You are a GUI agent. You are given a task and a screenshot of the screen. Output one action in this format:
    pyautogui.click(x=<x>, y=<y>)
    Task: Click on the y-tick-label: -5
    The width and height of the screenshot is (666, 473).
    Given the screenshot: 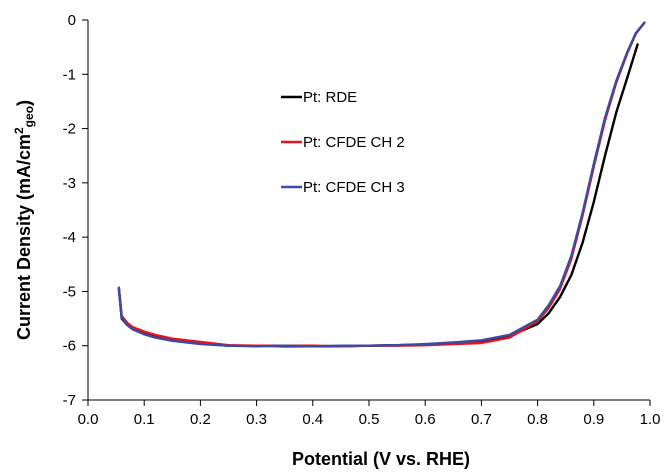 What is the action you would take?
    pyautogui.click(x=69, y=291)
    